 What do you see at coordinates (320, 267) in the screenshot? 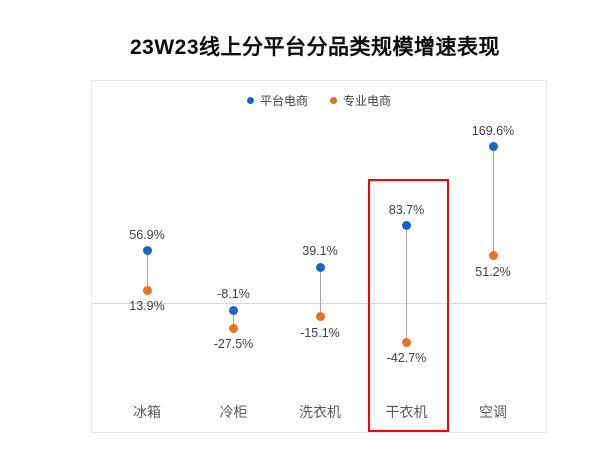
I see `data-point-s0-c2` at bounding box center [320, 267].